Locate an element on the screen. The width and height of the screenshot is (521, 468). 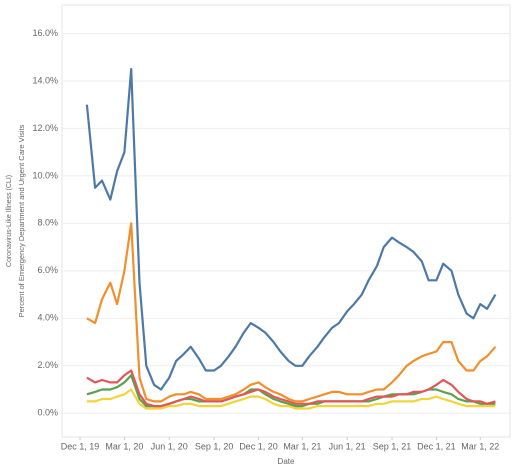
x-tick-label: Jun 1, 20 is located at coordinates (169, 446).